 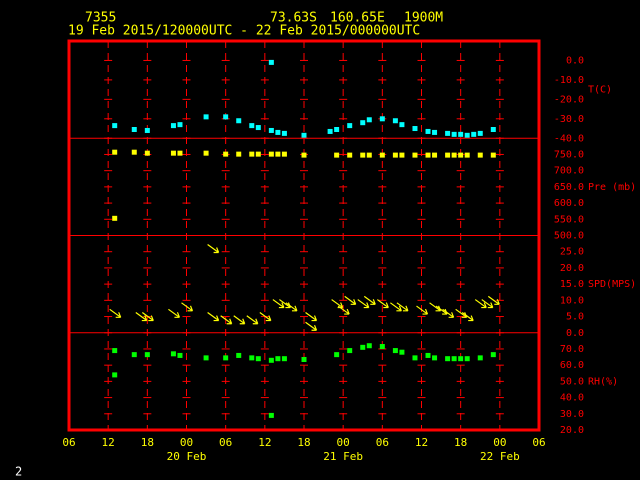 What do you see at coordinates (569, 154) in the screenshot?
I see `y-tick-label: 750.0` at bounding box center [569, 154].